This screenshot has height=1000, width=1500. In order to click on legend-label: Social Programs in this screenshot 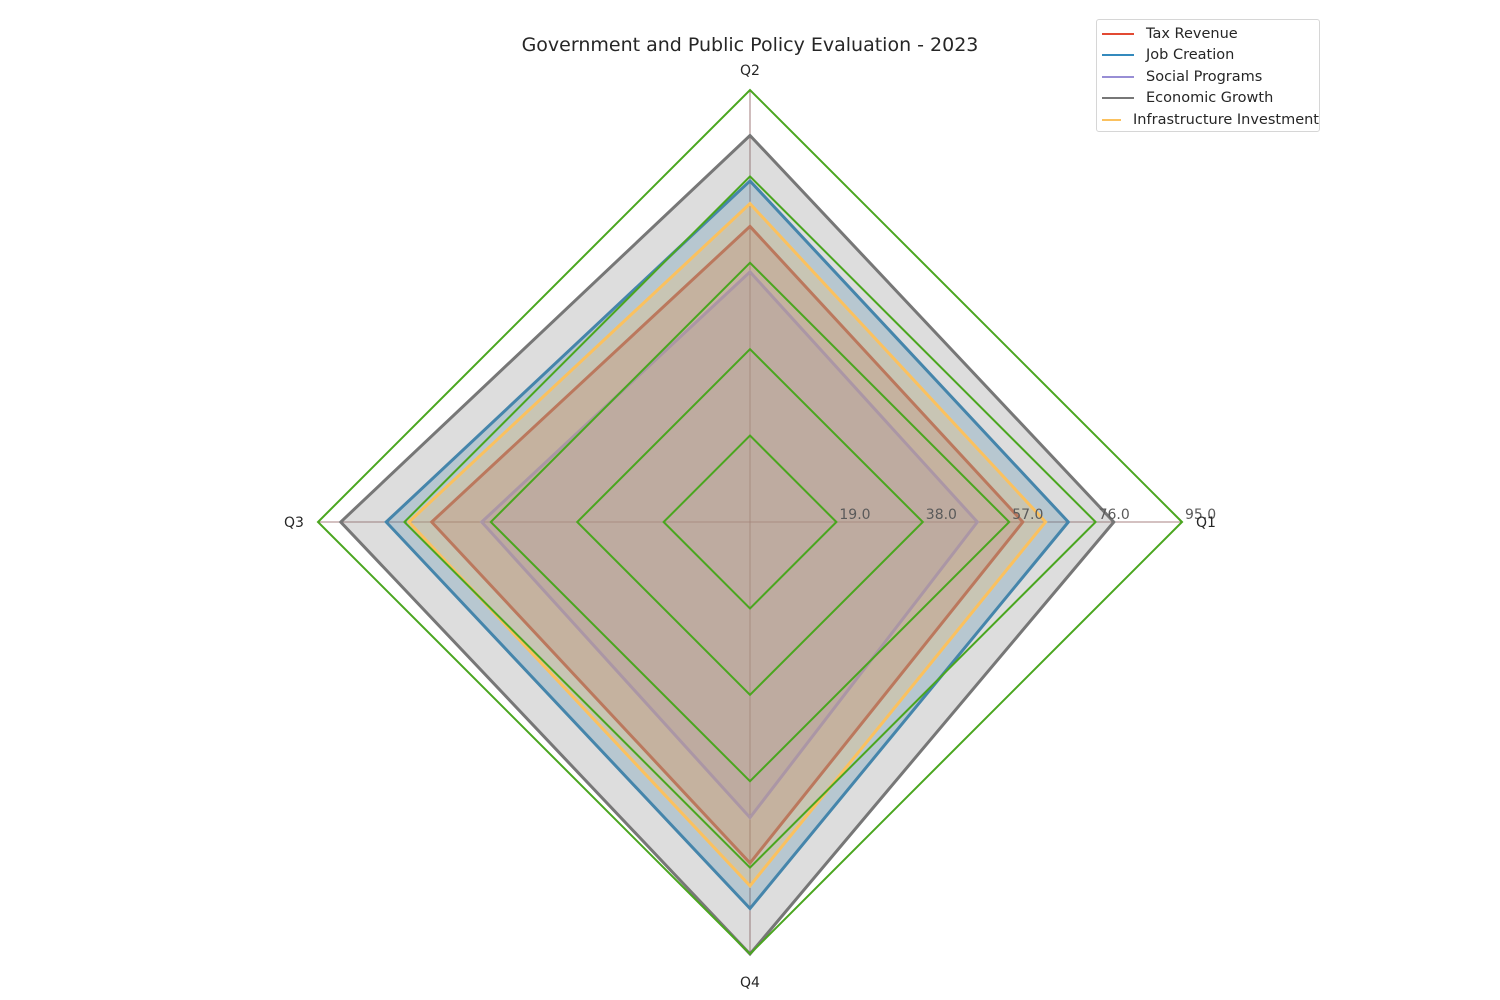, I will do `click(1204, 76)`.